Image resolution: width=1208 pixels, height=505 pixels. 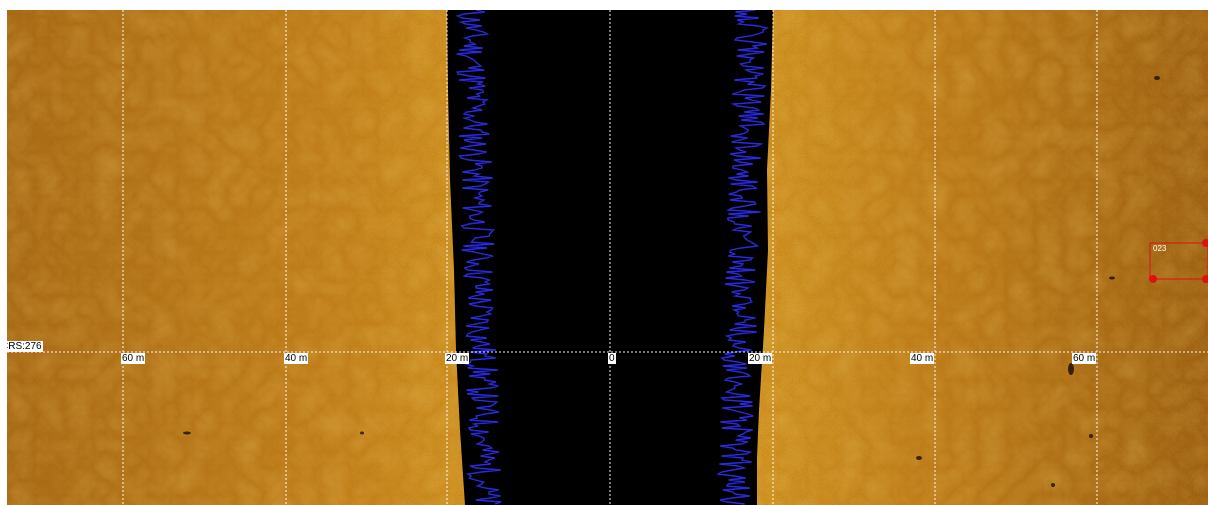 I want to click on range-label-port-60: 60 m, so click(x=133, y=358).